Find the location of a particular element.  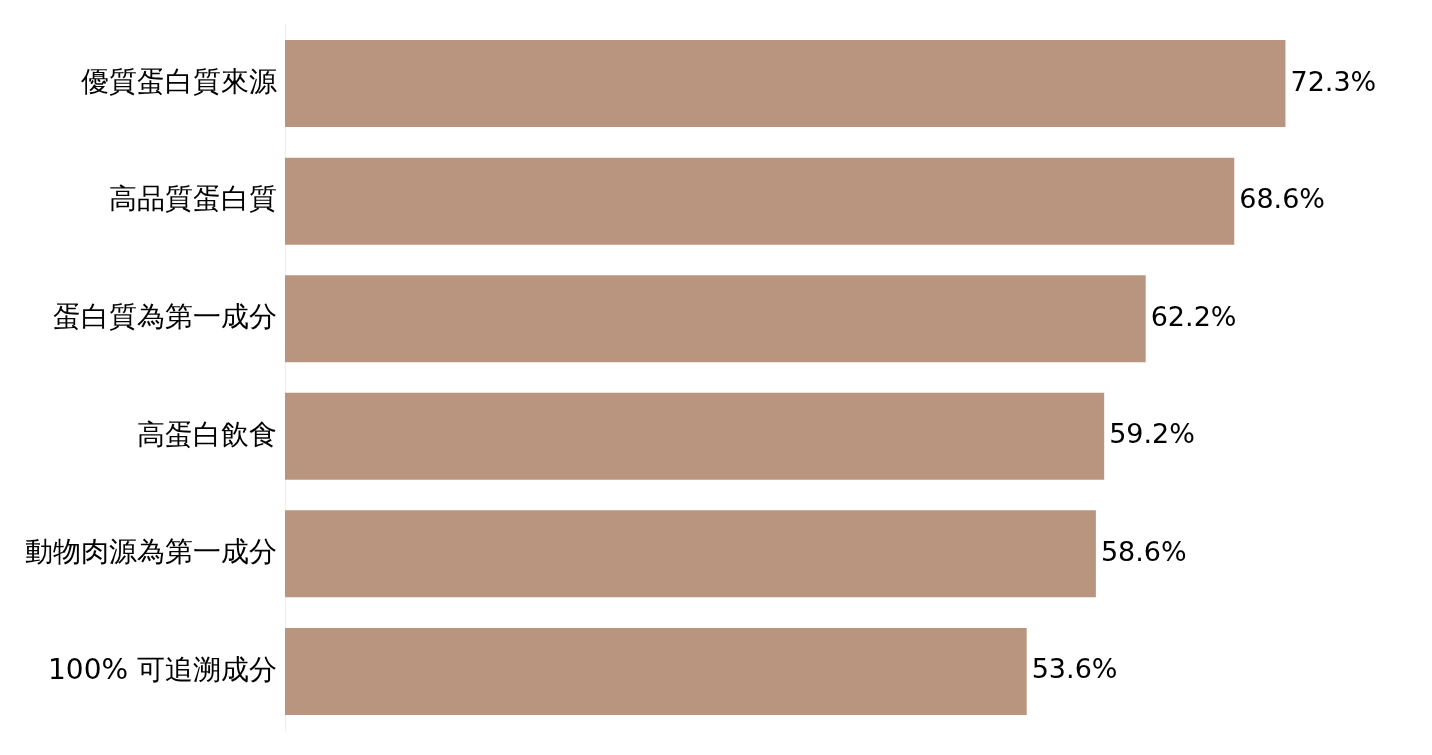

data-label: 58.6% is located at coordinates (1143, 551).